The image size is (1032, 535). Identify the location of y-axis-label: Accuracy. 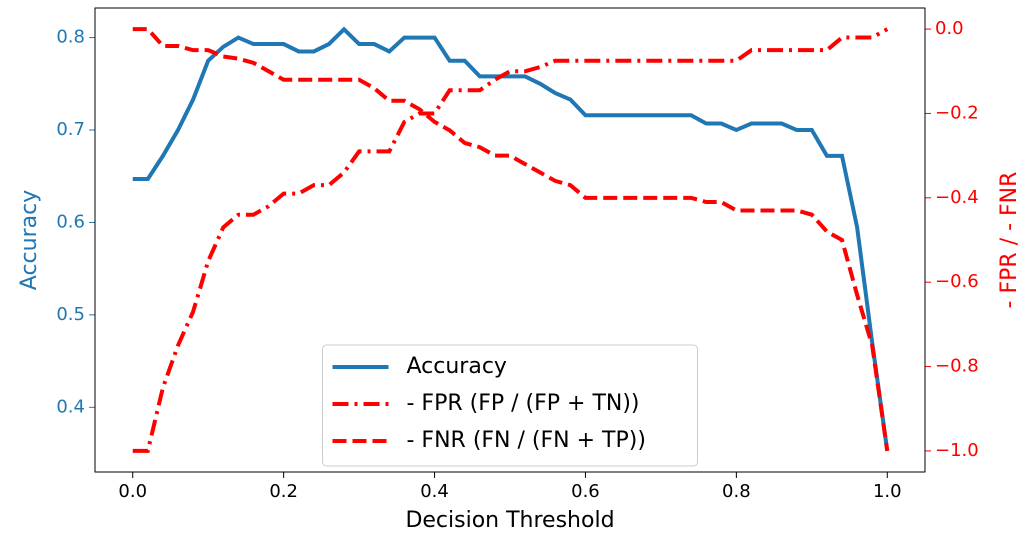
(29, 240).